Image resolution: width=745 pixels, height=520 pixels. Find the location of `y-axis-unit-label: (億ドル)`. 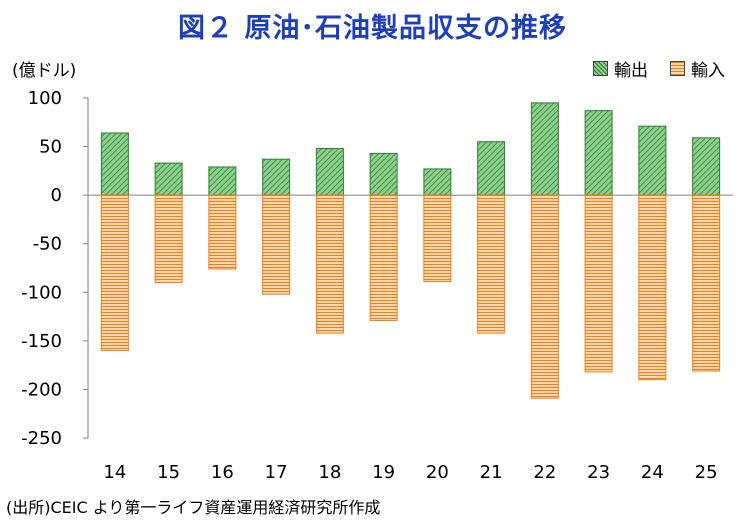

y-axis-unit-label: (億ドル) is located at coordinates (44, 71).